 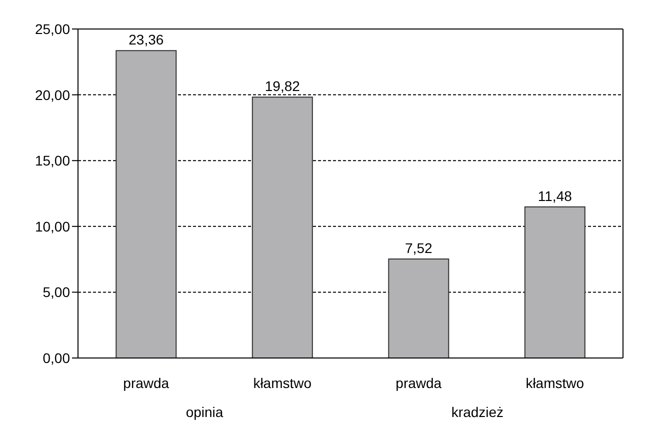 I want to click on y-tick-label: 15,00, so click(x=52, y=160).